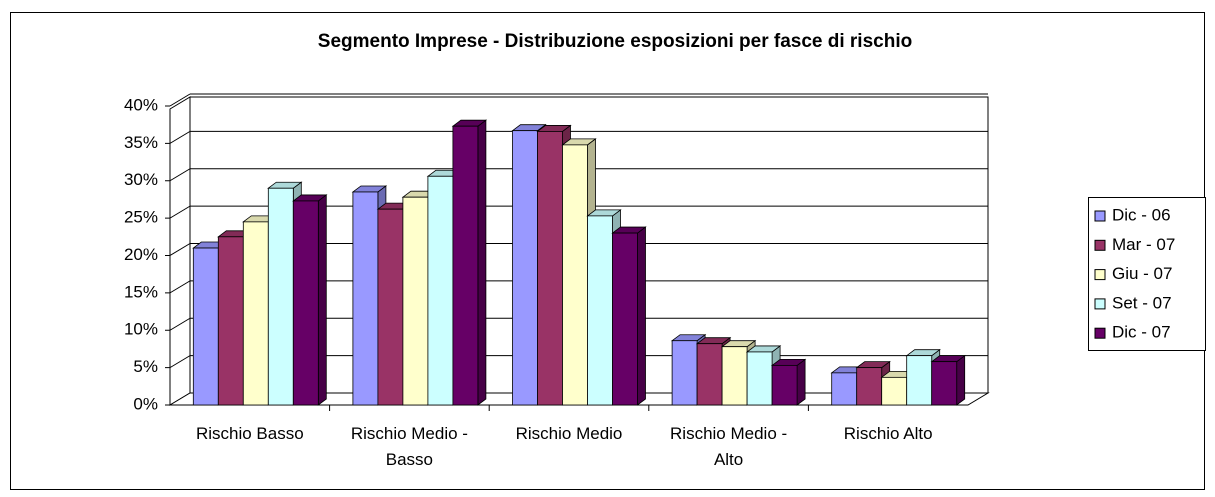  What do you see at coordinates (141, 179) in the screenshot?
I see `y-tick-label: 30%` at bounding box center [141, 179].